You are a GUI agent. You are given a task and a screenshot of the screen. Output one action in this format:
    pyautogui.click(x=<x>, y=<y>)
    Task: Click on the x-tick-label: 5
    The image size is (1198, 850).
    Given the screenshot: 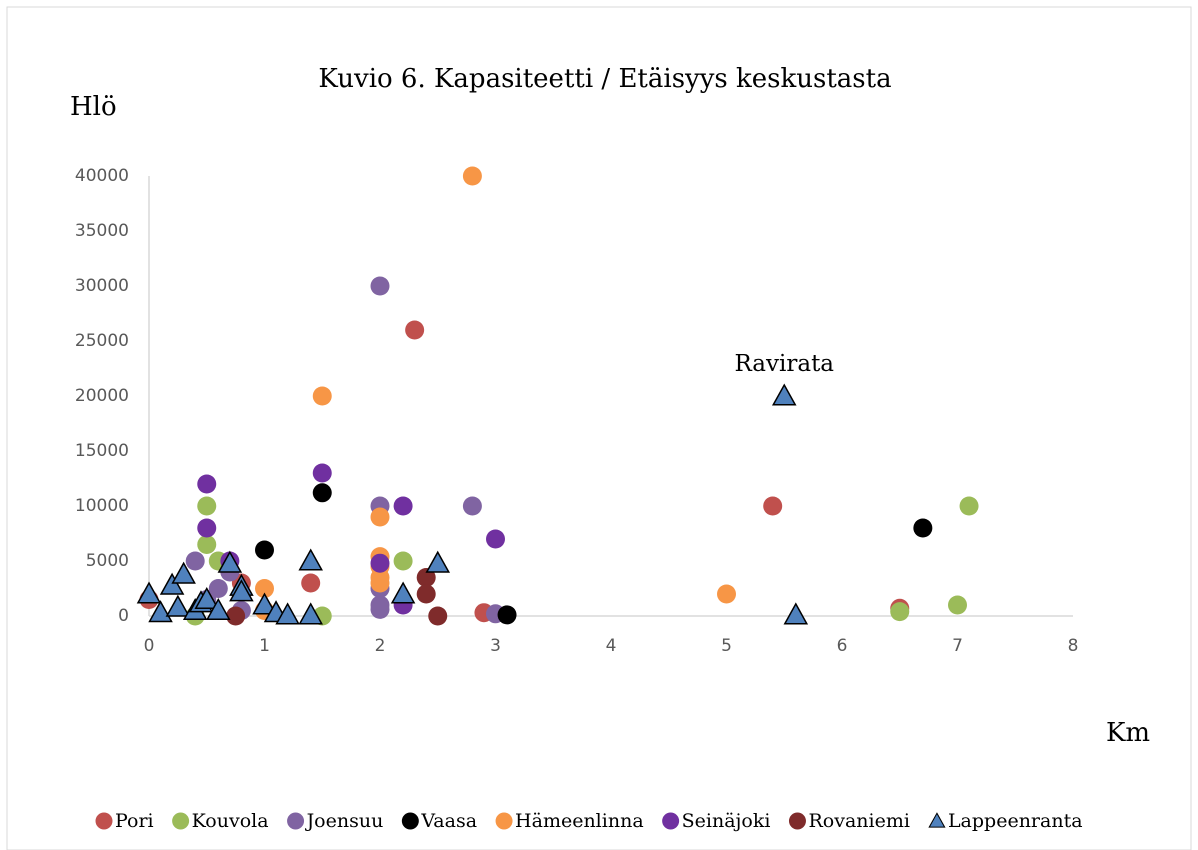 What is the action you would take?
    pyautogui.click(x=726, y=646)
    